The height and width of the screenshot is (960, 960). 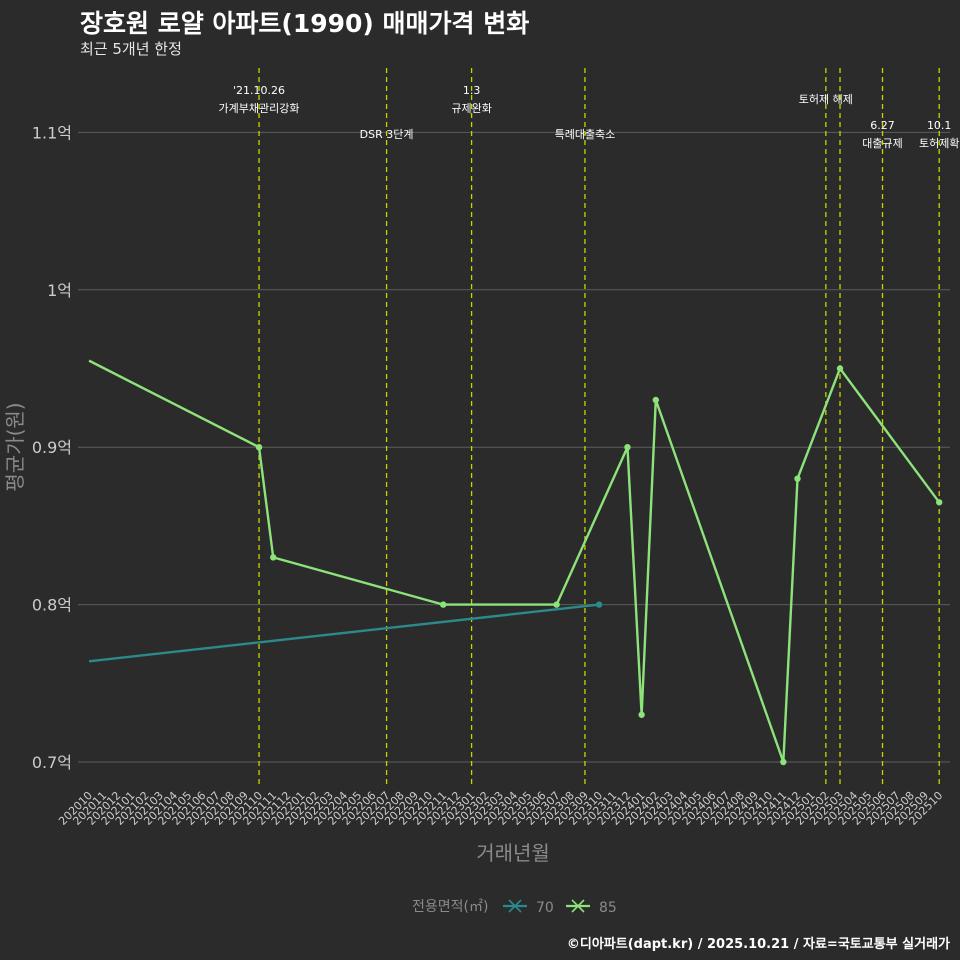 I want to click on legend-title: 전용면적(㎡), so click(x=450, y=907).